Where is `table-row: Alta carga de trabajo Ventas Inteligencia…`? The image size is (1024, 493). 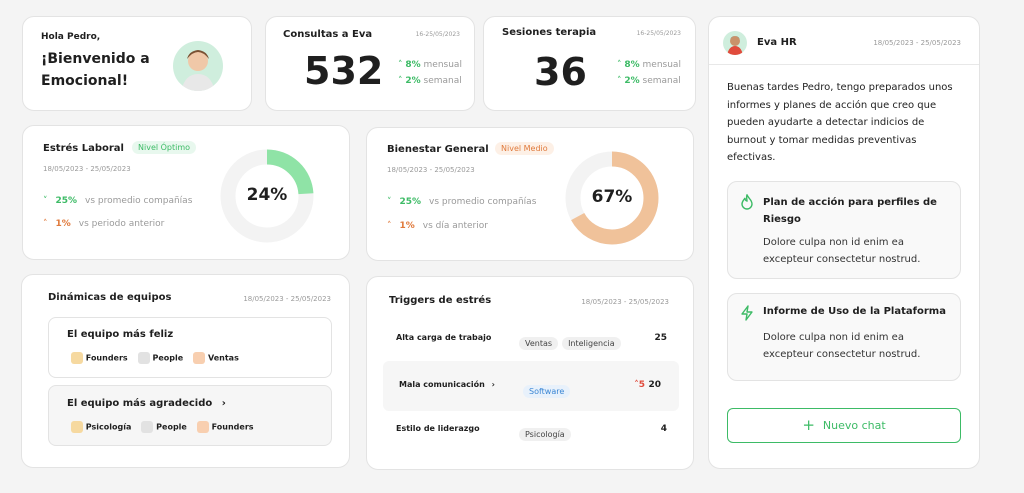 table-row: Alta carga de trabajo Ventas Inteligencia… is located at coordinates (531, 338).